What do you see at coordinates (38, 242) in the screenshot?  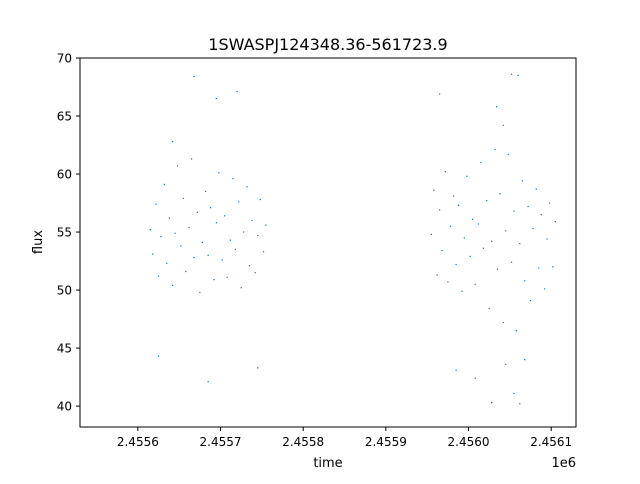 I see `y-axis-label: flux` at bounding box center [38, 242].